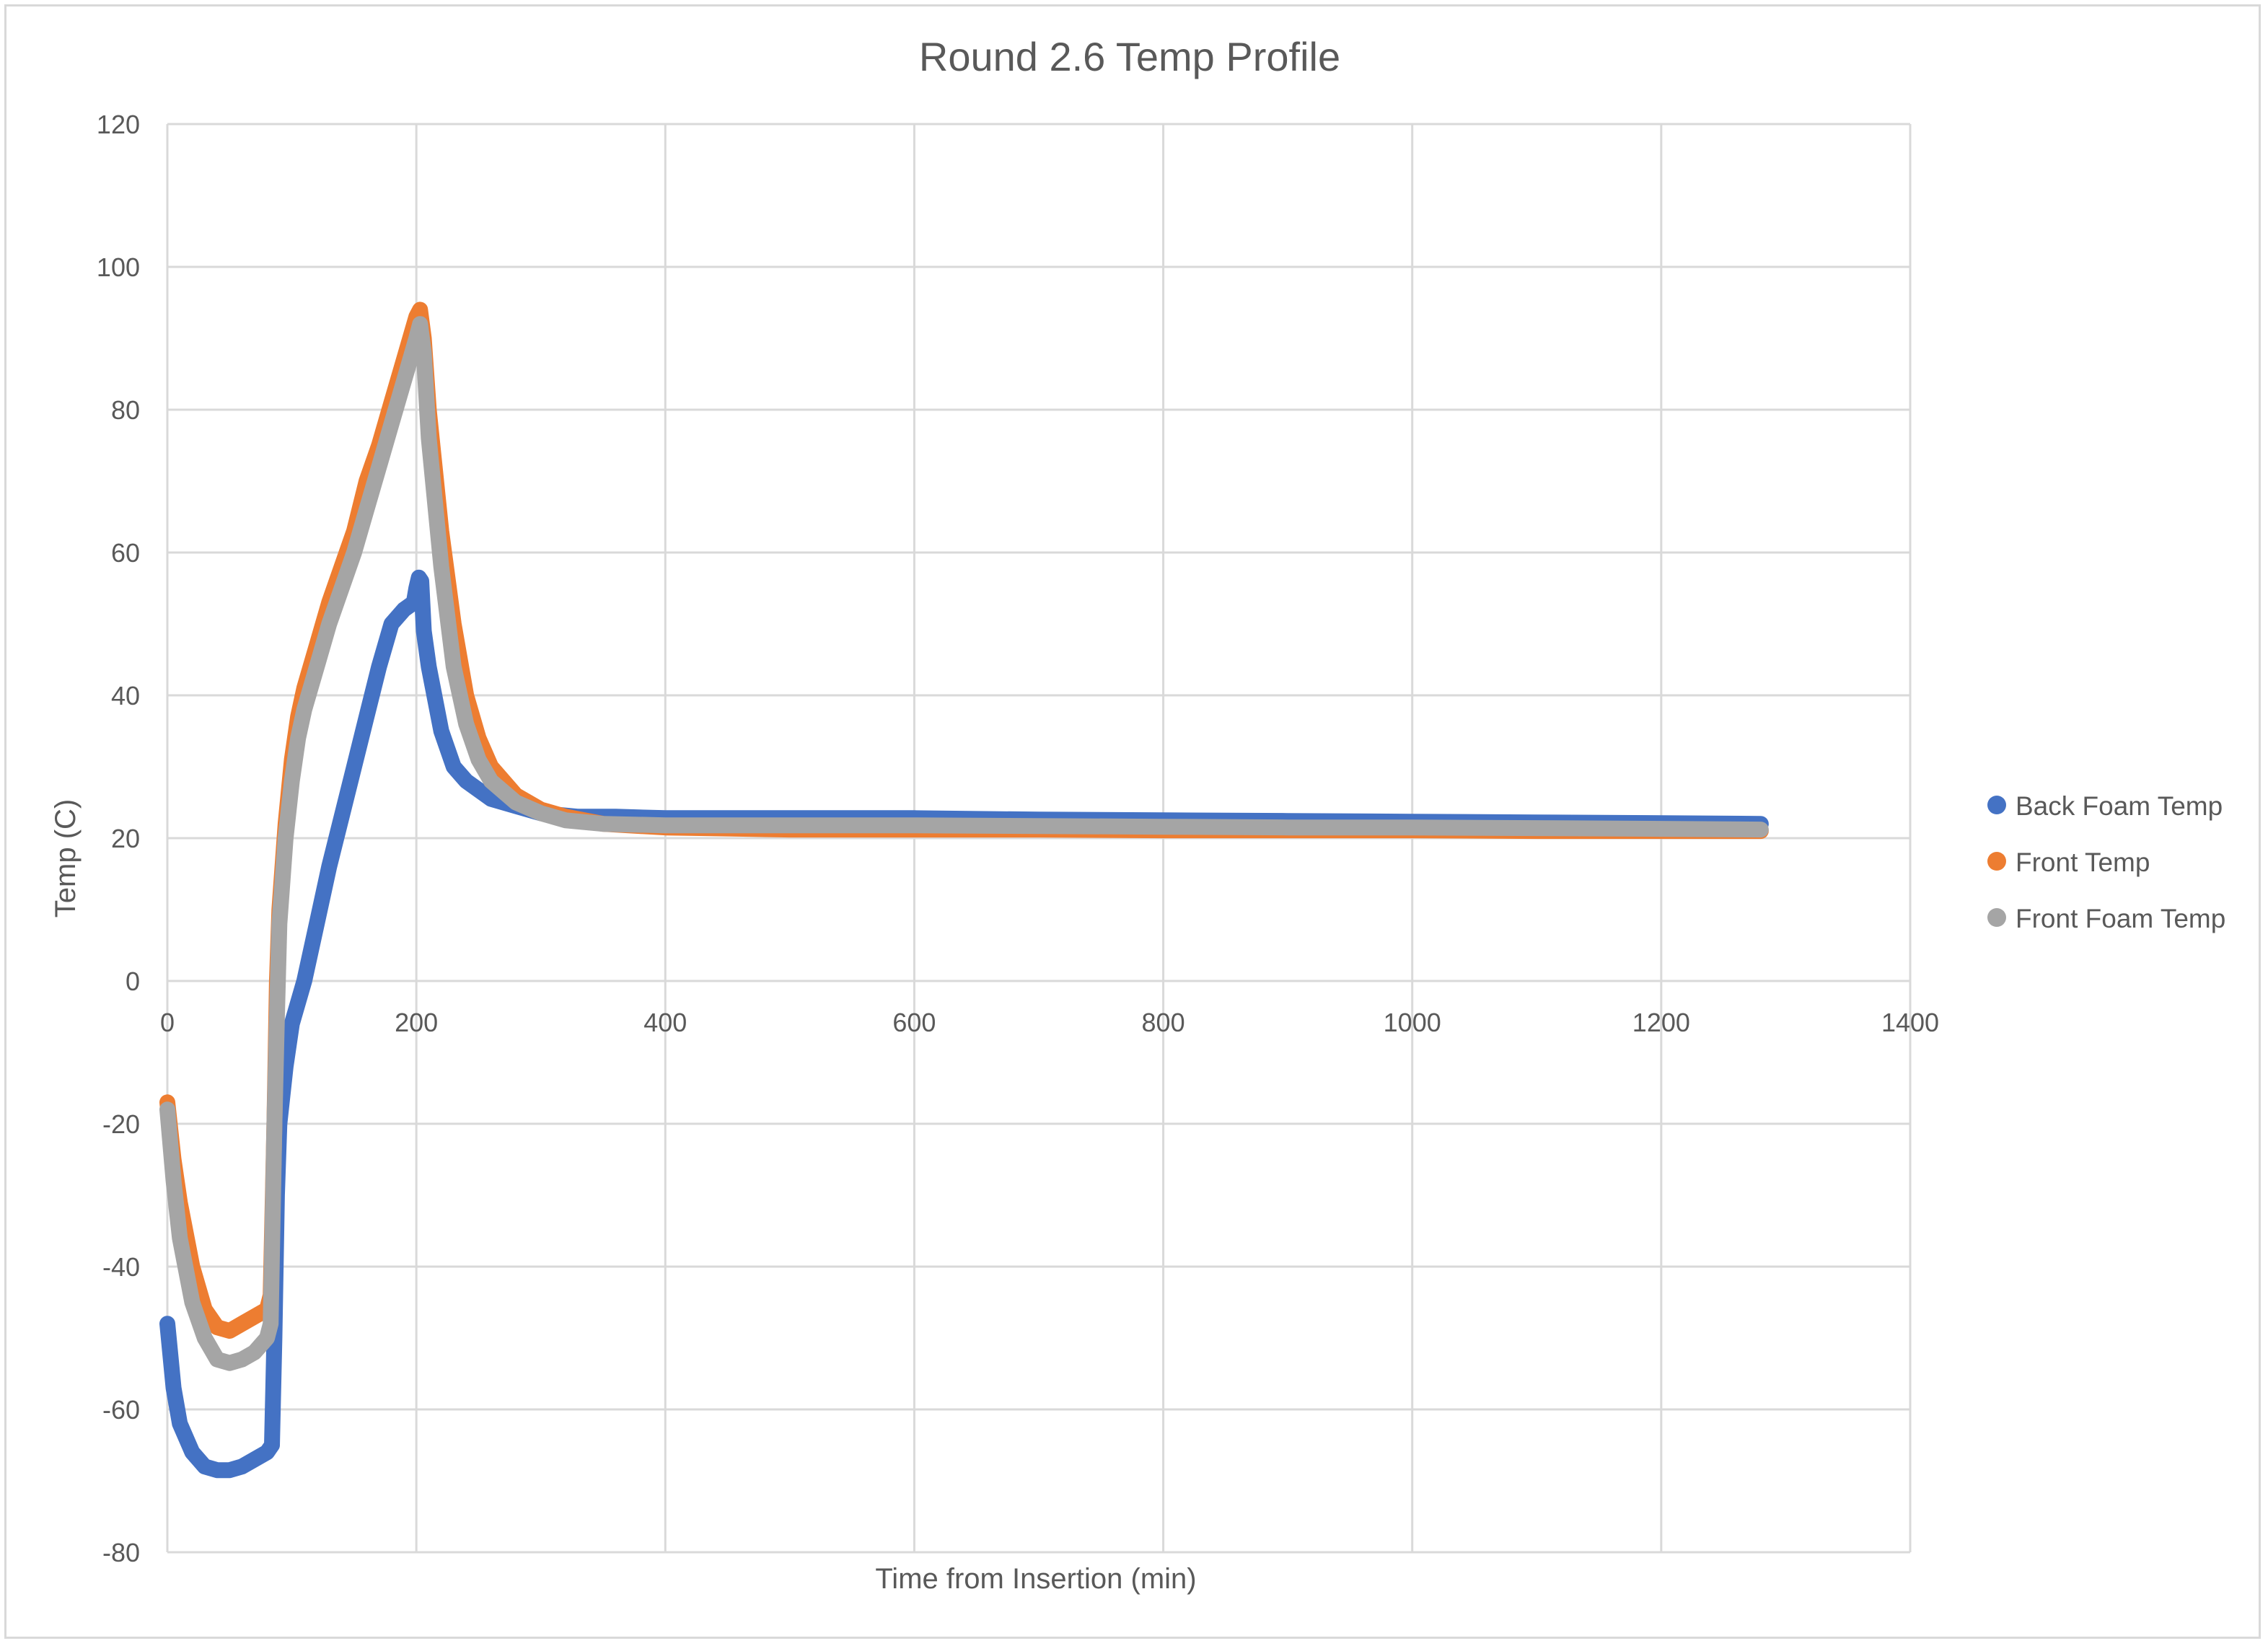 Image resolution: width=2268 pixels, height=1646 pixels. What do you see at coordinates (121, 1124) in the screenshot?
I see `y-tick-label: -20` at bounding box center [121, 1124].